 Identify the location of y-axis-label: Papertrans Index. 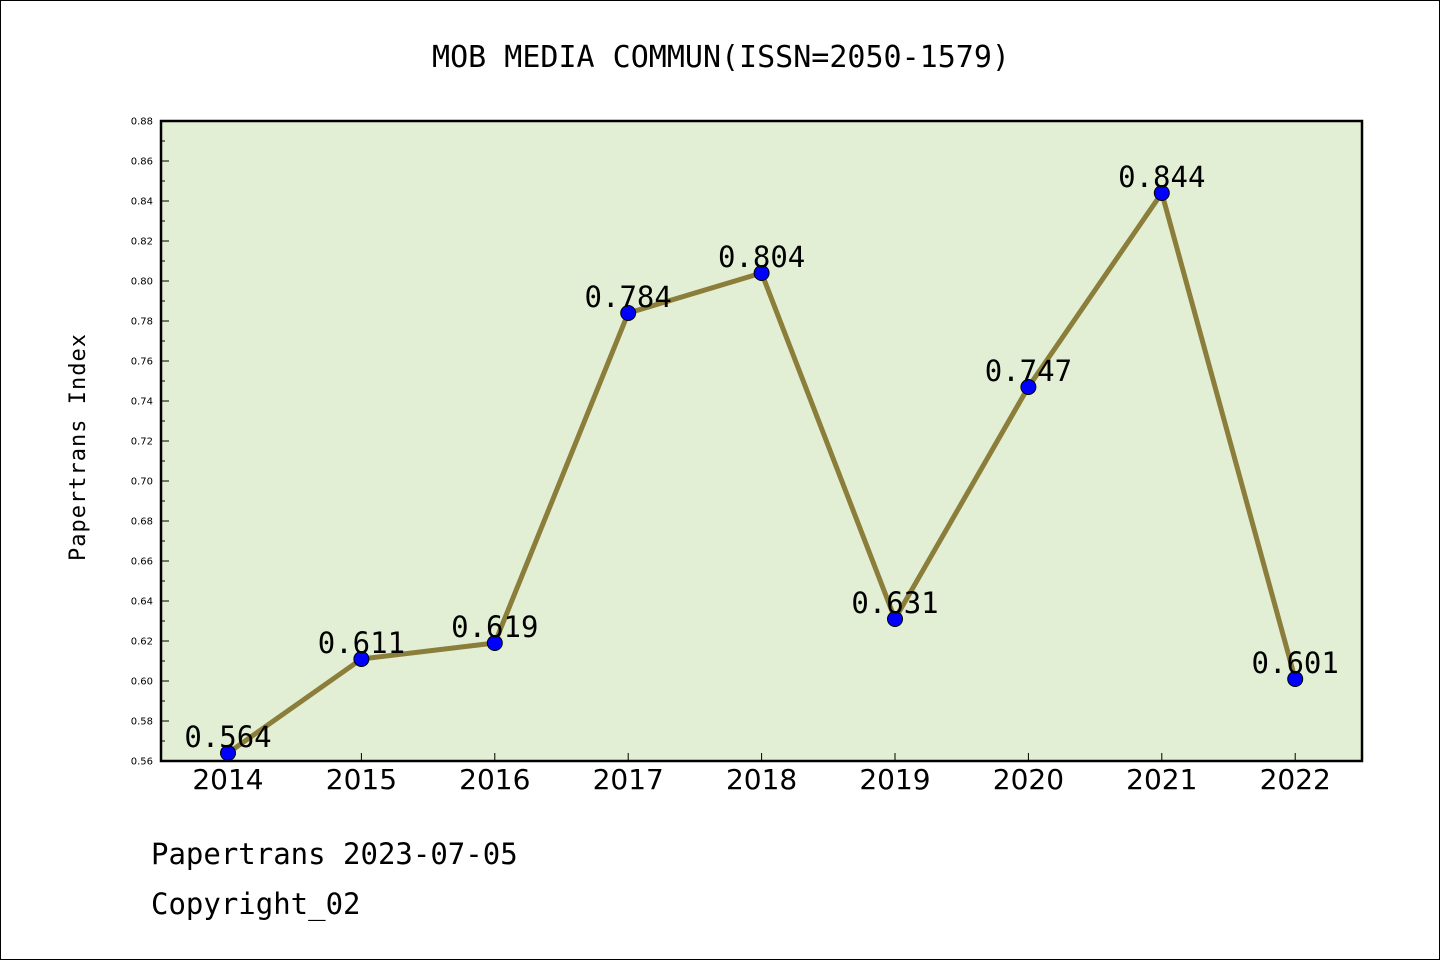
(78, 447).